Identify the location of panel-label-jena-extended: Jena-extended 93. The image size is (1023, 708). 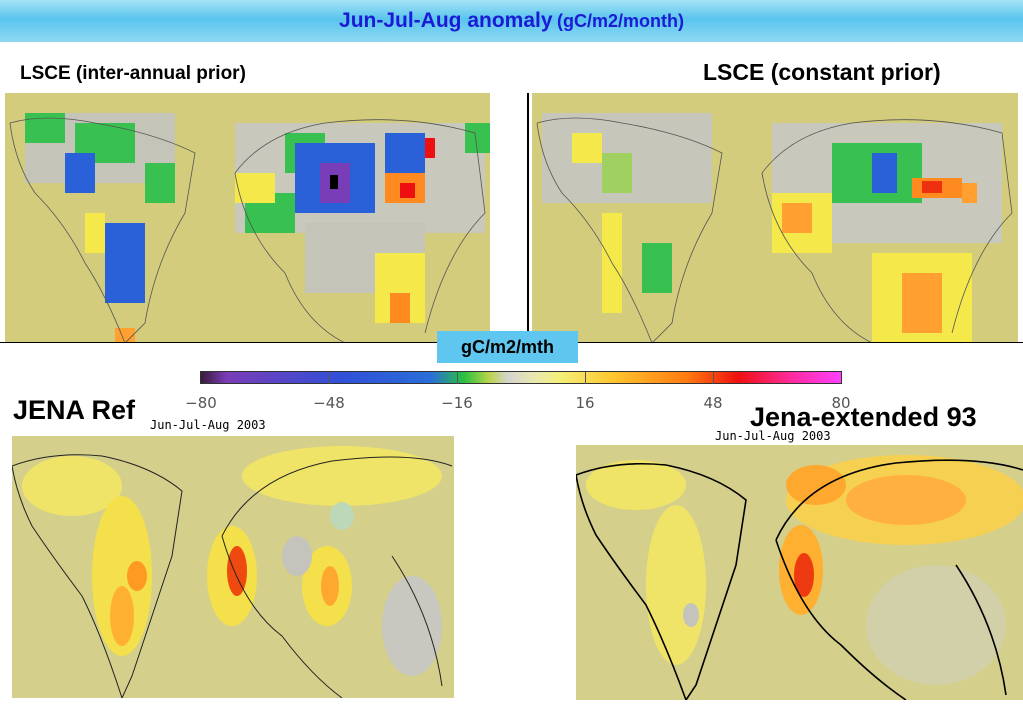
(863, 417).